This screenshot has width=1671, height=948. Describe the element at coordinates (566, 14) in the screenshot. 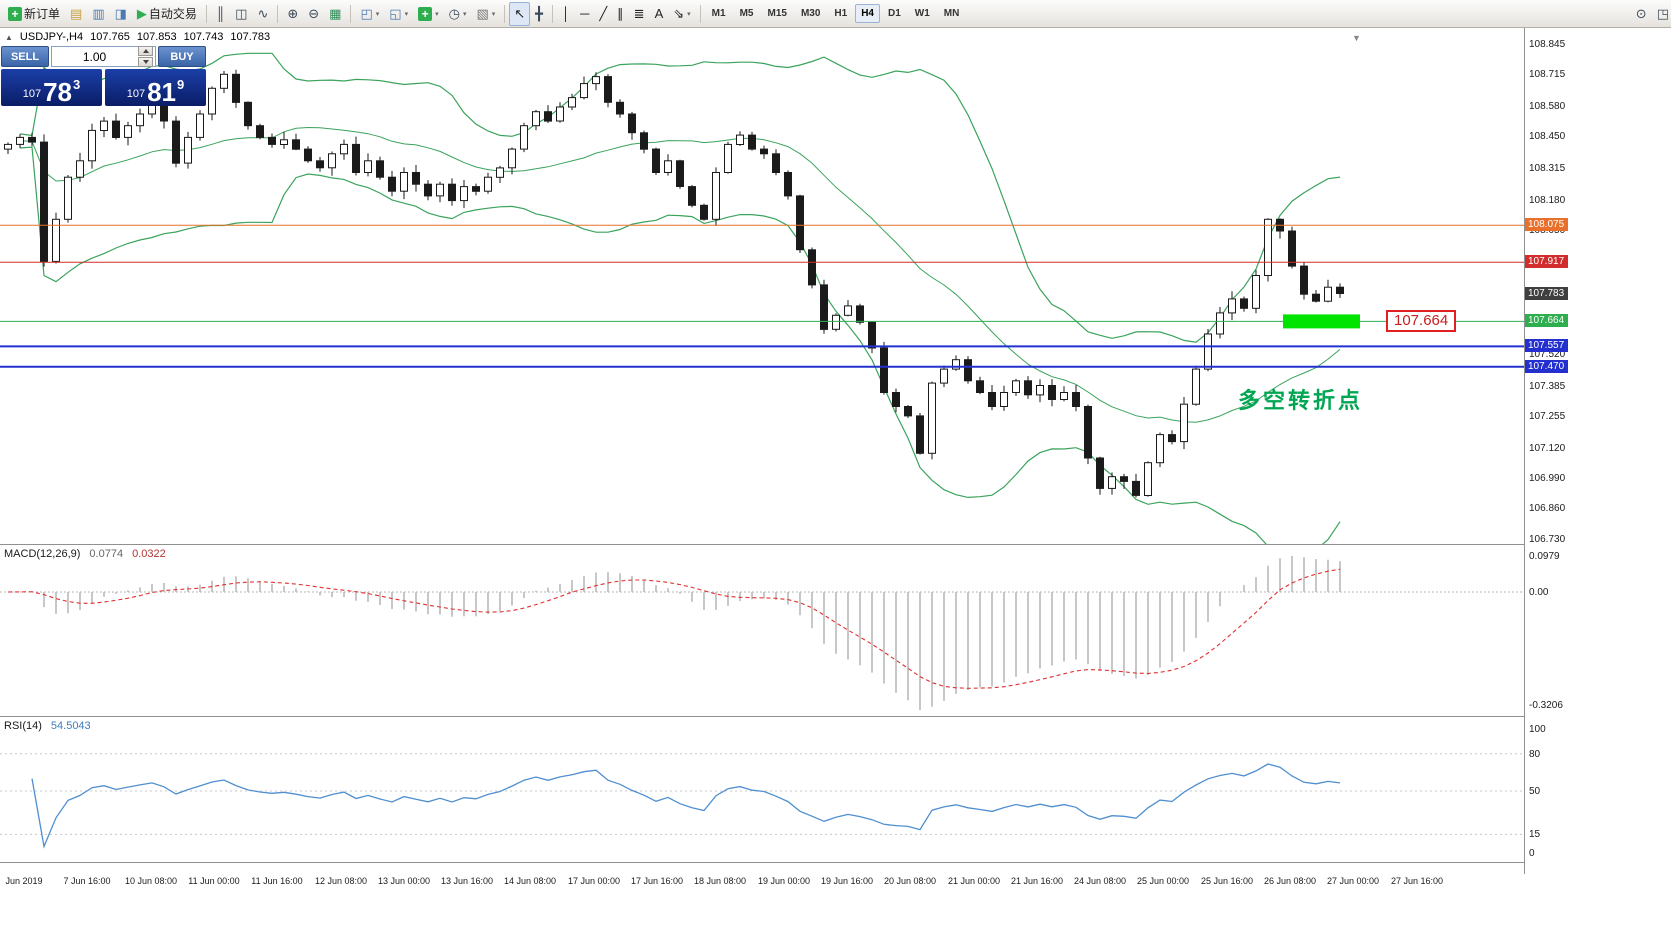

I see `vertical-line-icon: │` at that location.